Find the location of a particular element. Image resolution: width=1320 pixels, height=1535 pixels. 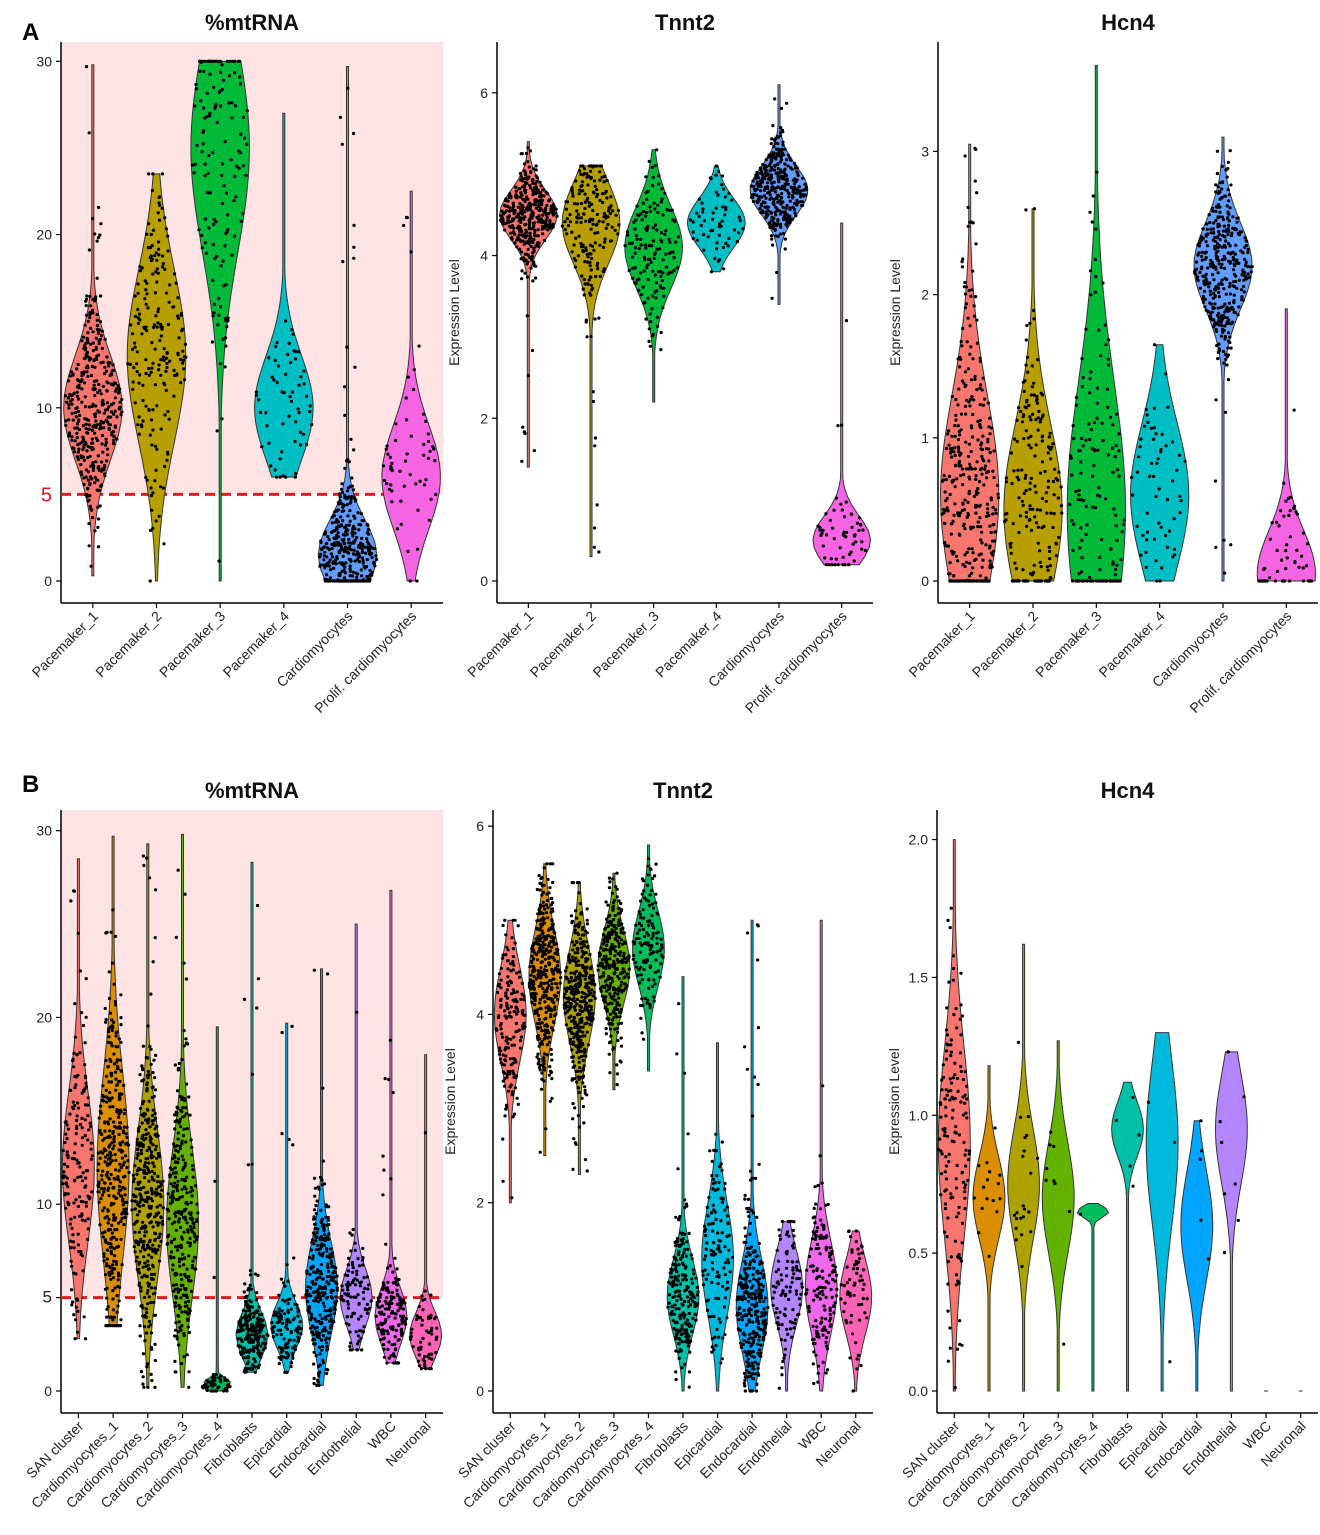

plot-title: Hcn4 is located at coordinates (1128, 790).